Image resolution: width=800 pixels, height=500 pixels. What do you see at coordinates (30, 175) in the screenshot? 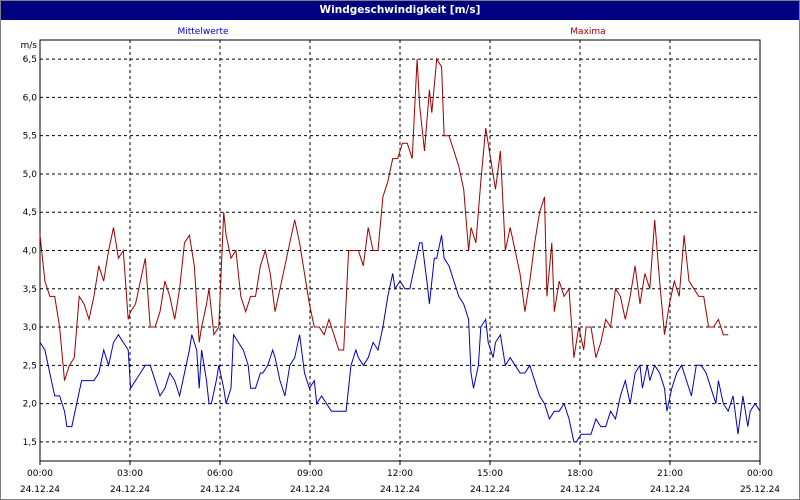
I see `y-tick-label: 5,0` at bounding box center [30, 175].